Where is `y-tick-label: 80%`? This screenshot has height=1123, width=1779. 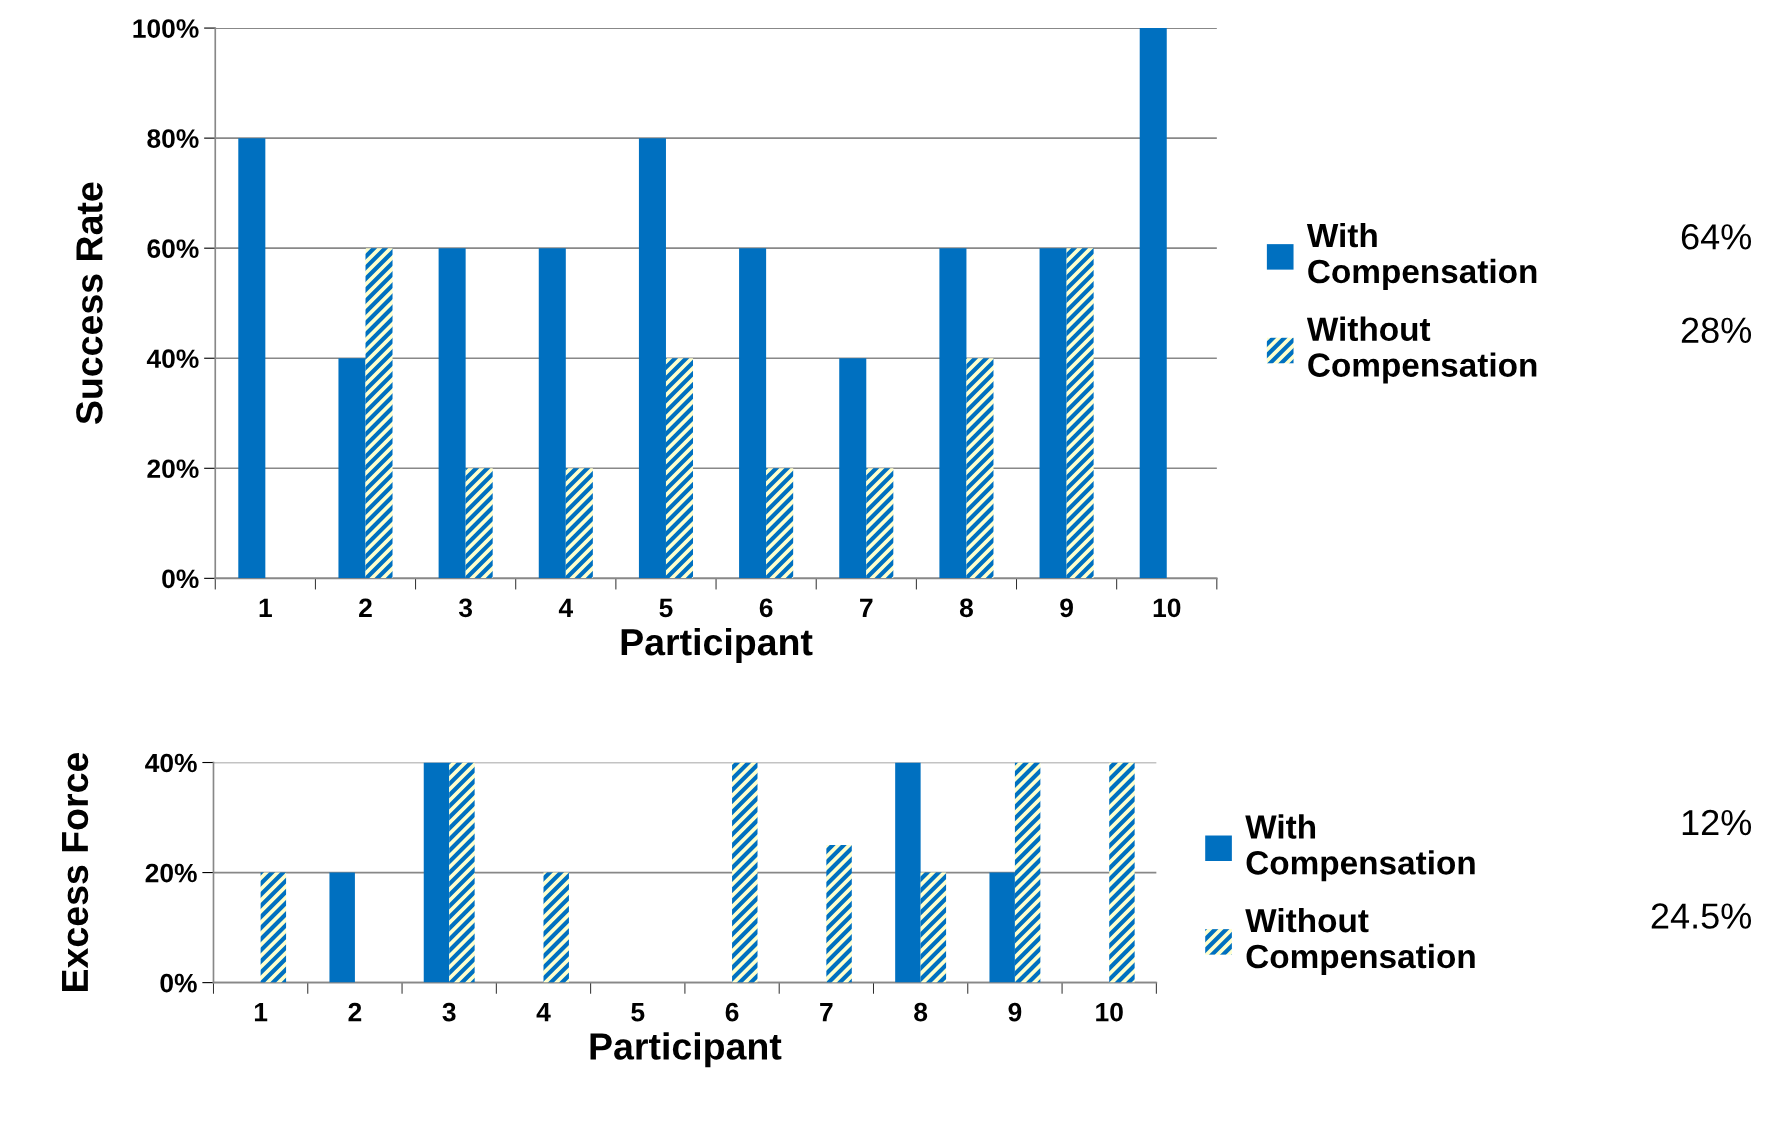
y-tick-label: 80% is located at coordinates (173, 138).